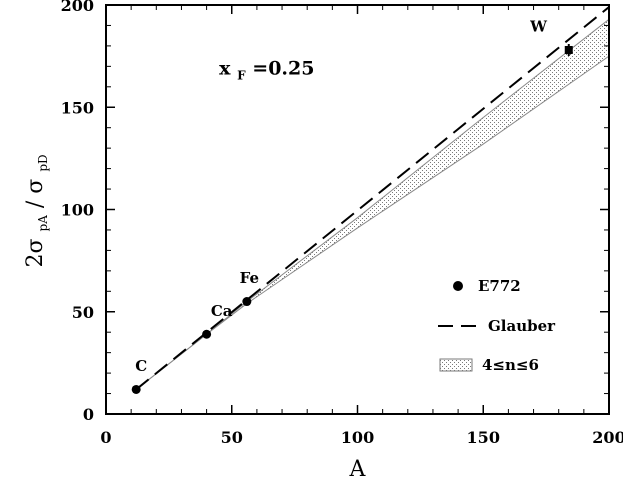 The width and height of the screenshot is (623, 483). What do you see at coordinates (77, 107) in the screenshot?
I see `y-tick-label-150: 150` at bounding box center [77, 107].